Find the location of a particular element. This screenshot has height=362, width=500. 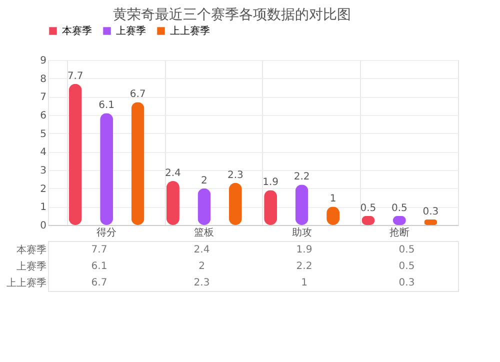

legend-label: 本赛季 is located at coordinates (77, 31).